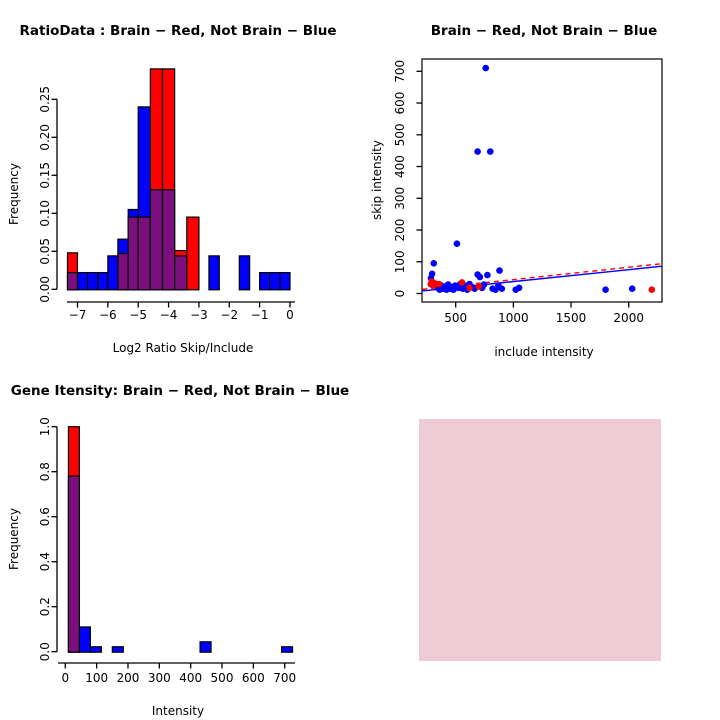  I want to click on gene_hist-ylabel: Frequency, so click(14, 539).